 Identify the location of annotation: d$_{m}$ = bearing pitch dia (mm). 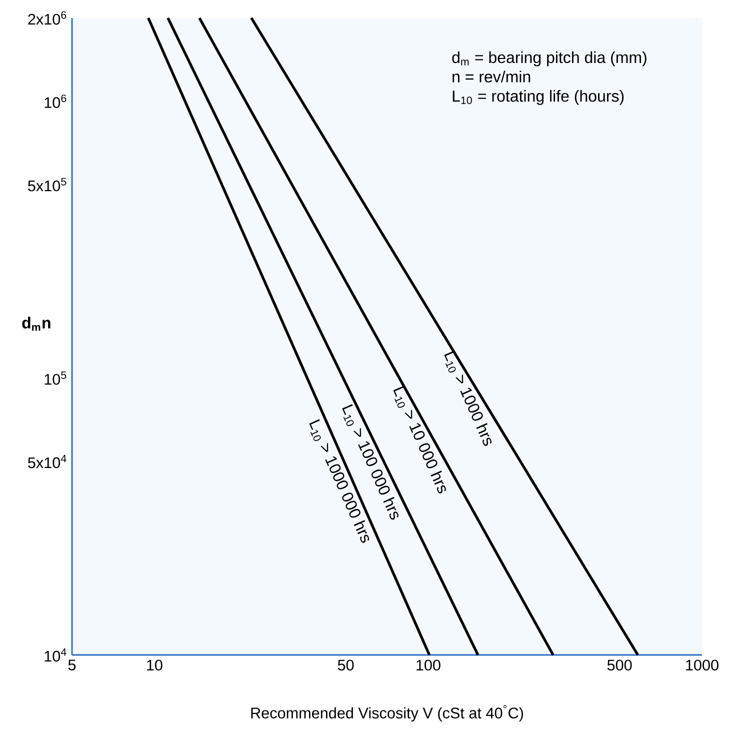
(549, 58).